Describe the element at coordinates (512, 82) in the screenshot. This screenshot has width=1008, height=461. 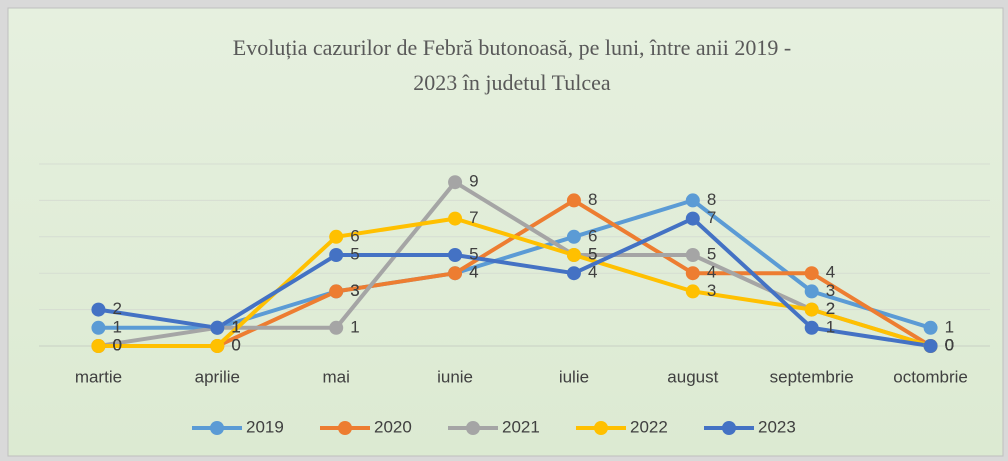
I see `chart-title: 2023 în judetul Tulcea` at that location.